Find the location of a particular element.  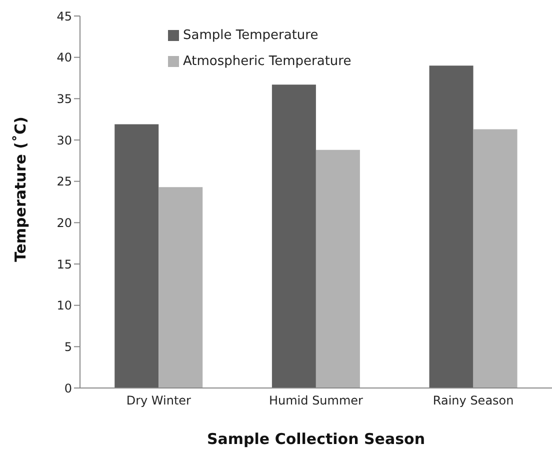

x-axis-title: Sample Collection Season is located at coordinates (316, 439).